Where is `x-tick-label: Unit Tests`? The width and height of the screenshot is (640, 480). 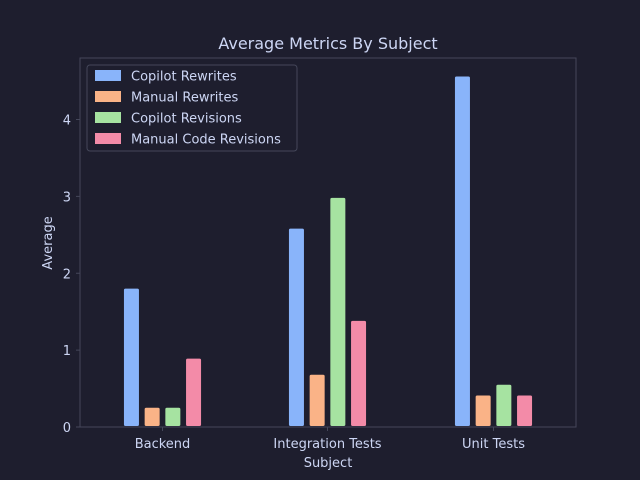
x-tick-label: Unit Tests is located at coordinates (493, 444).